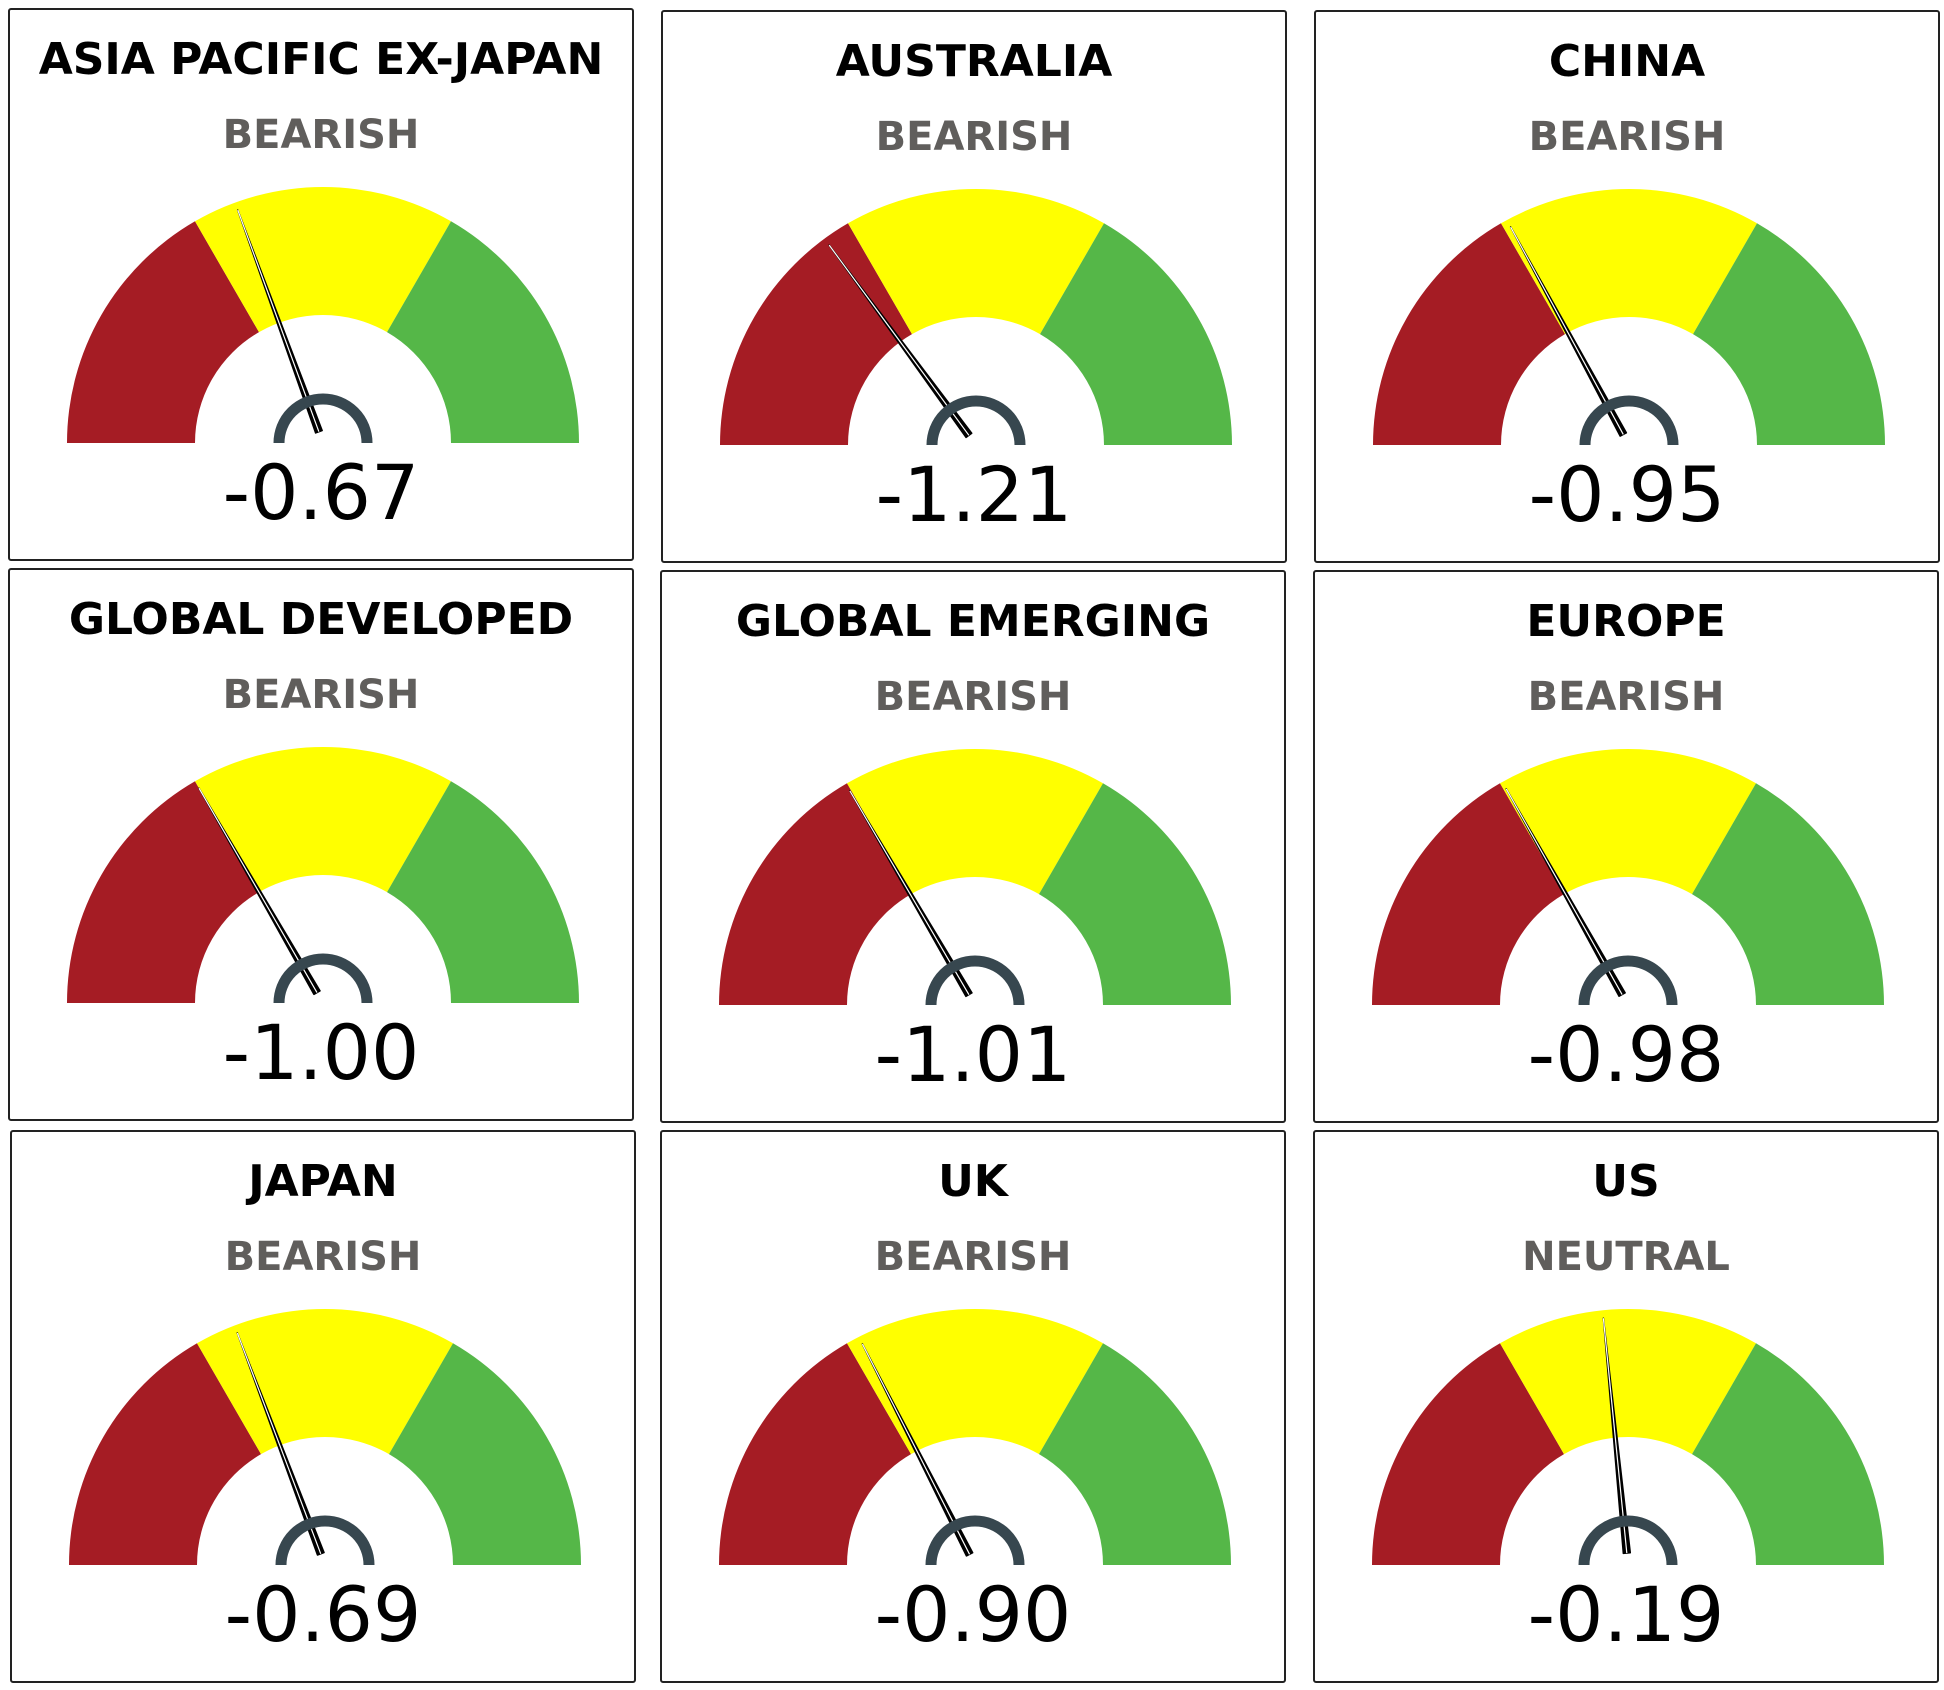  Describe the element at coordinates (973, 621) in the screenshot. I see `gauge-title: GLOBAL EMERGING` at that location.